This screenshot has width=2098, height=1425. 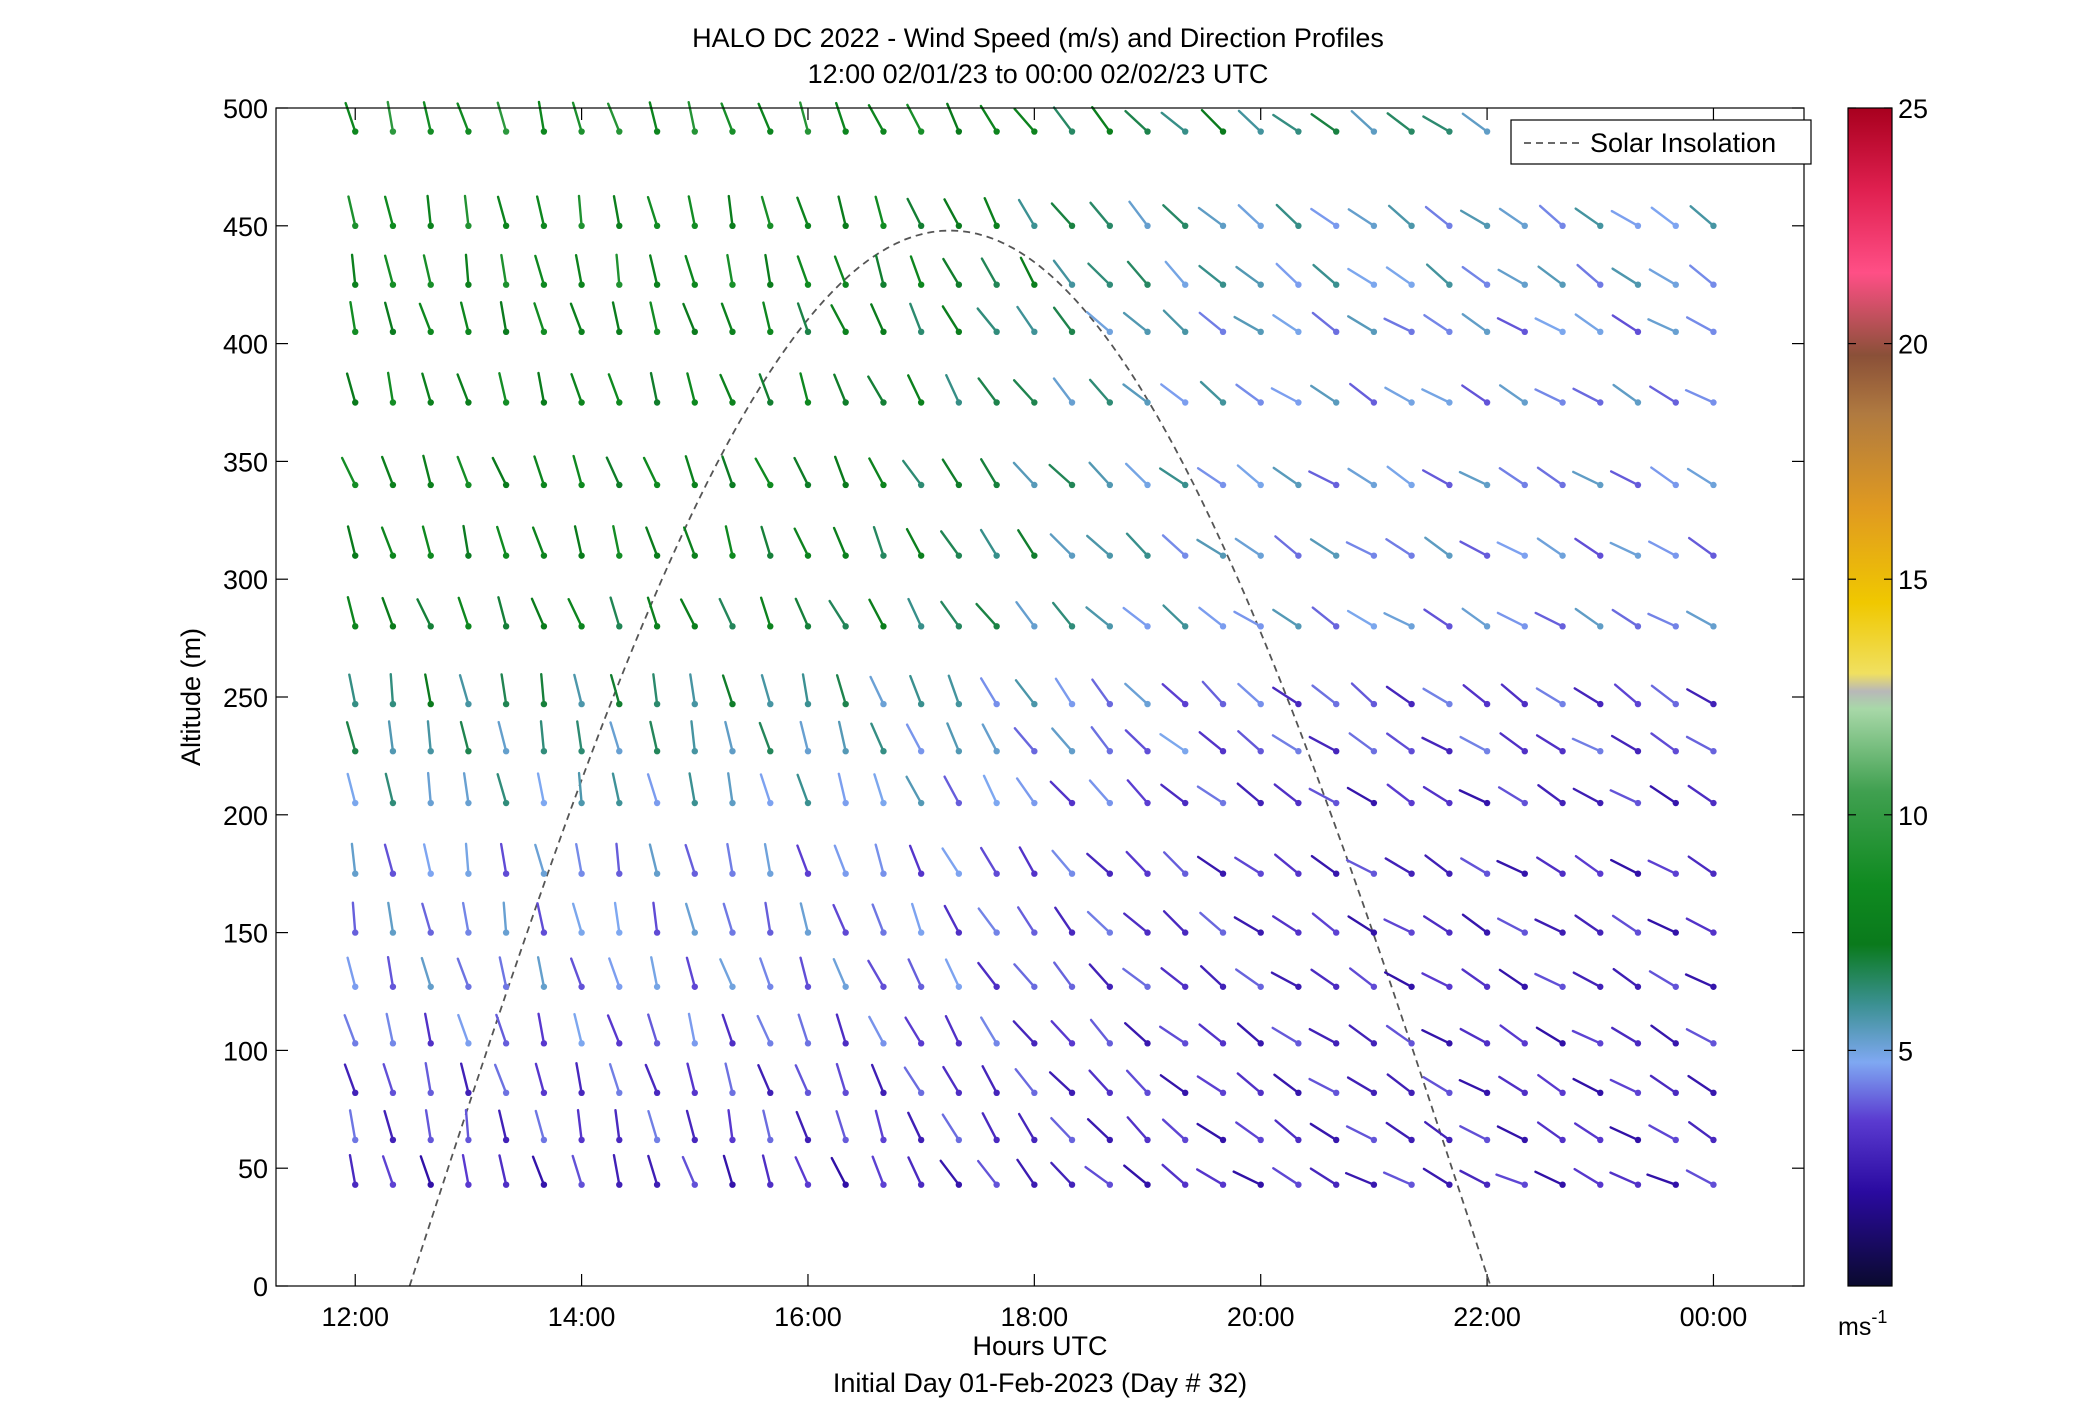 I want to click on x-tick-label: 22:00, so click(x=1487, y=1317).